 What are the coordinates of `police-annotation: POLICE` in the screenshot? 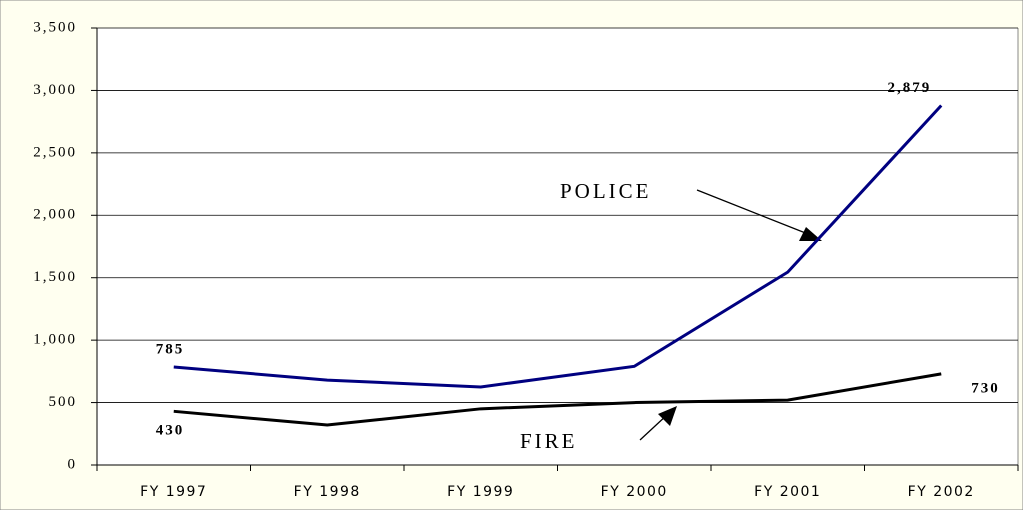 It's located at (606, 191).